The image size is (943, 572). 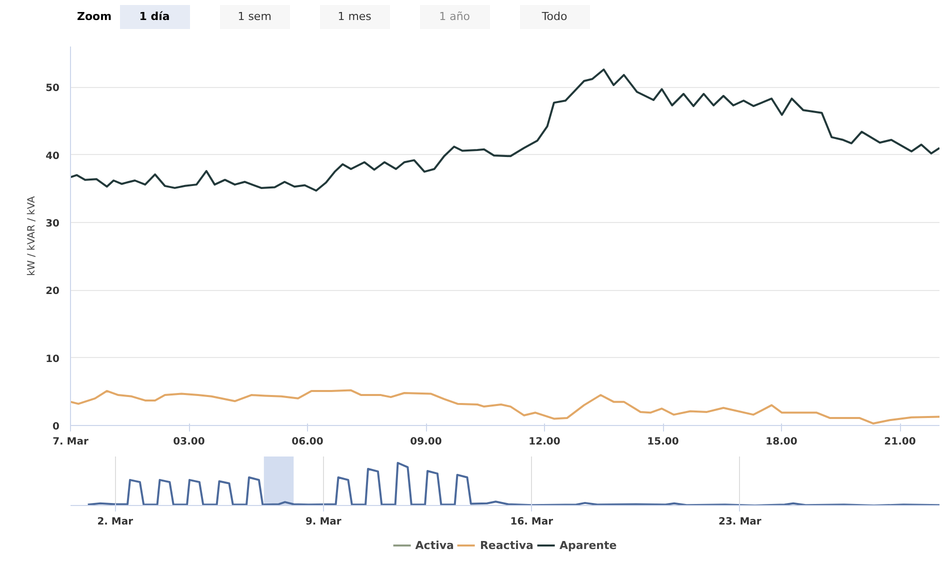 What do you see at coordinates (255, 17) in the screenshot?
I see `text: 1 sem` at bounding box center [255, 17].